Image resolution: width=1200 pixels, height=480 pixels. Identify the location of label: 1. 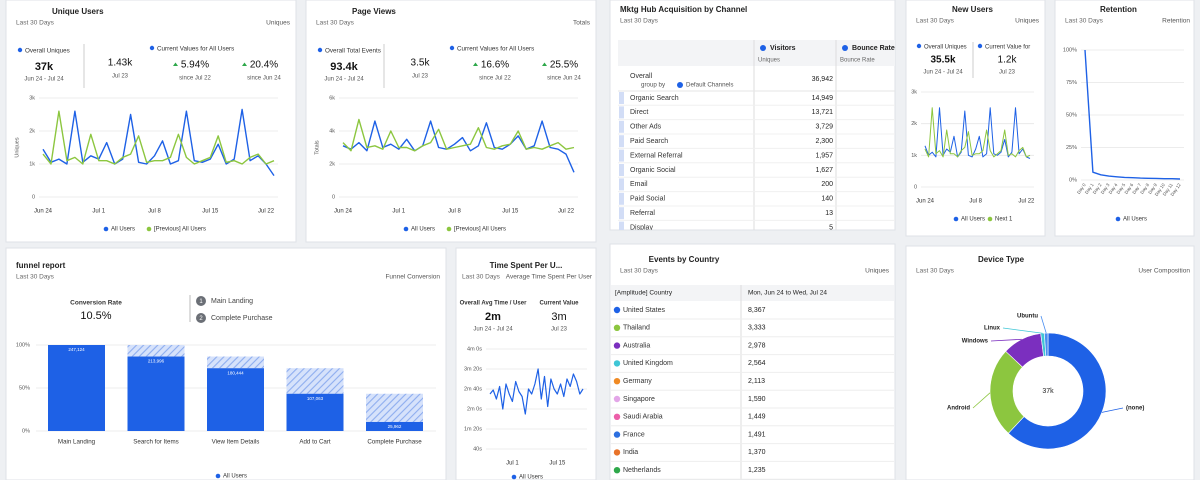
(201, 302).